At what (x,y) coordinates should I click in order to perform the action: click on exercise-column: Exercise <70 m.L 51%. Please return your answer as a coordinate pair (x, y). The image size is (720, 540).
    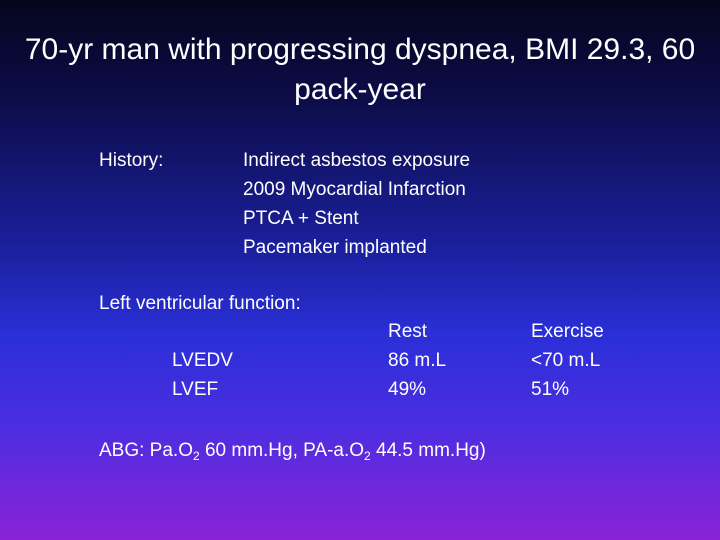
    Looking at the image, I should click on (567, 360).